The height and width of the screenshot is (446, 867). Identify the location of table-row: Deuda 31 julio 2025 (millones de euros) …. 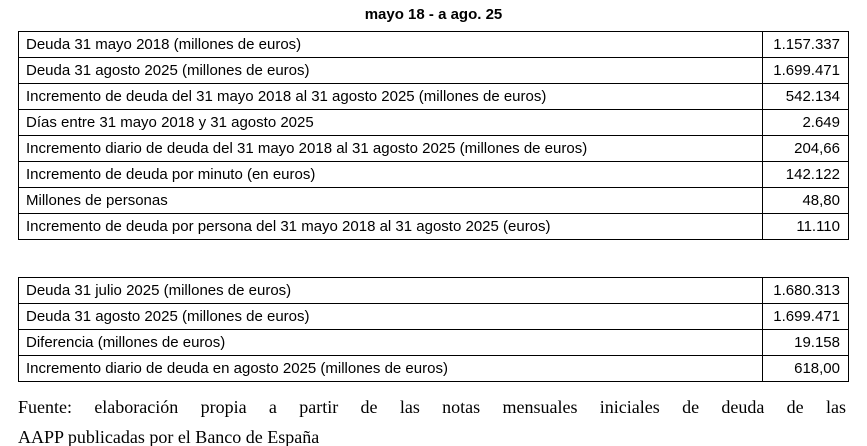
(433, 290).